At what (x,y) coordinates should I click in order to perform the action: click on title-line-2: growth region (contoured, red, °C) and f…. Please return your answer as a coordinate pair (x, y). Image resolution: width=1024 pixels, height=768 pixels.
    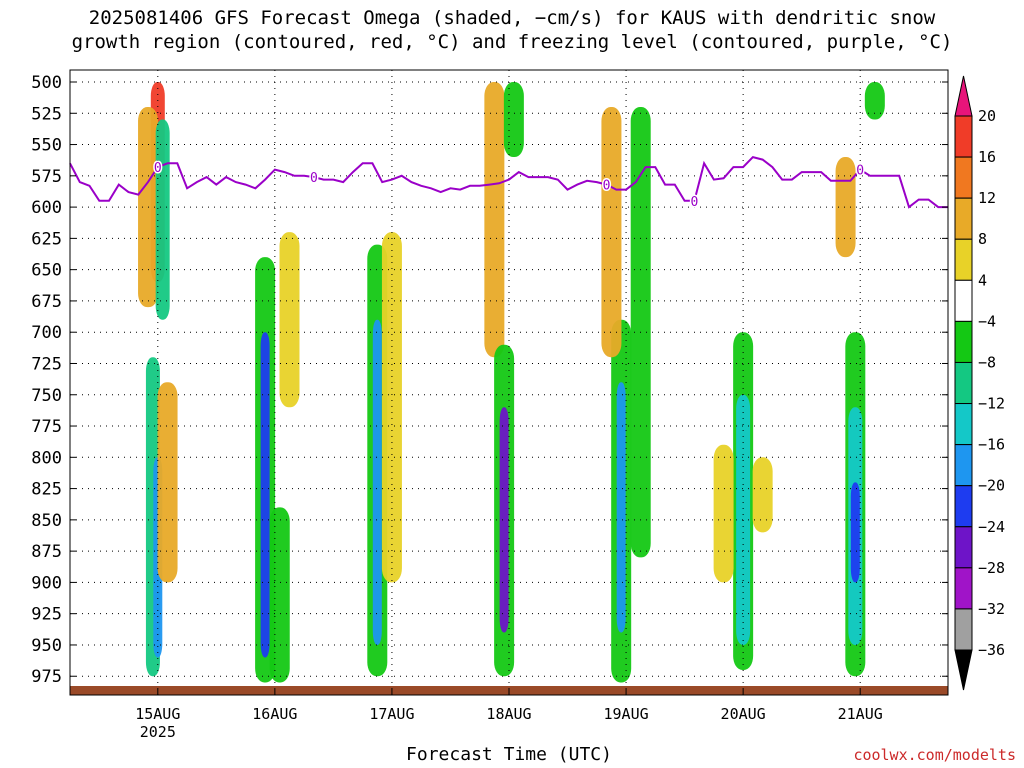
    Looking at the image, I should click on (512, 42).